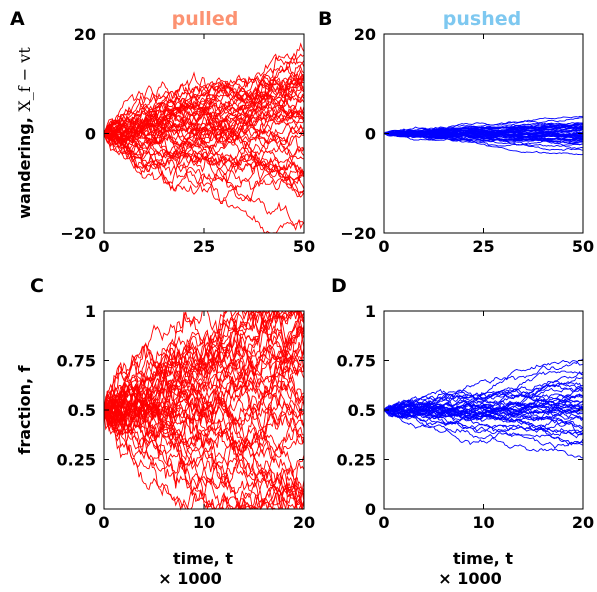  What do you see at coordinates (483, 558) in the screenshot?
I see `x-axis-label-d: time, t` at bounding box center [483, 558].